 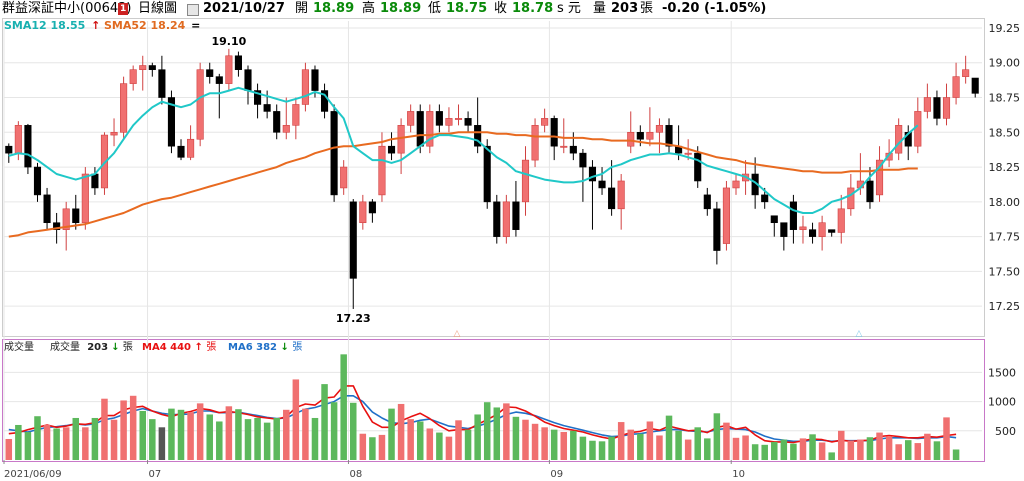 I want to click on date-tick-label: 10, so click(x=738, y=474).